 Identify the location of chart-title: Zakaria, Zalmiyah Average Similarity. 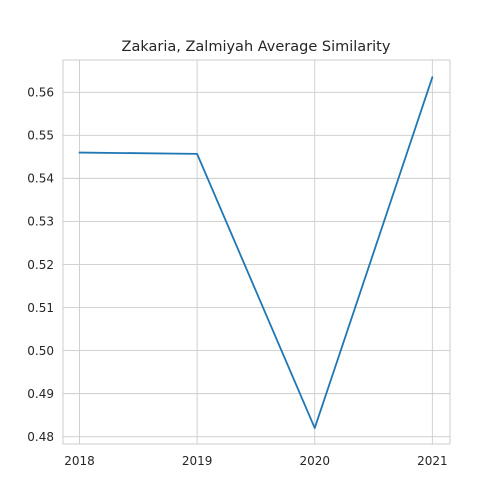
(256, 47).